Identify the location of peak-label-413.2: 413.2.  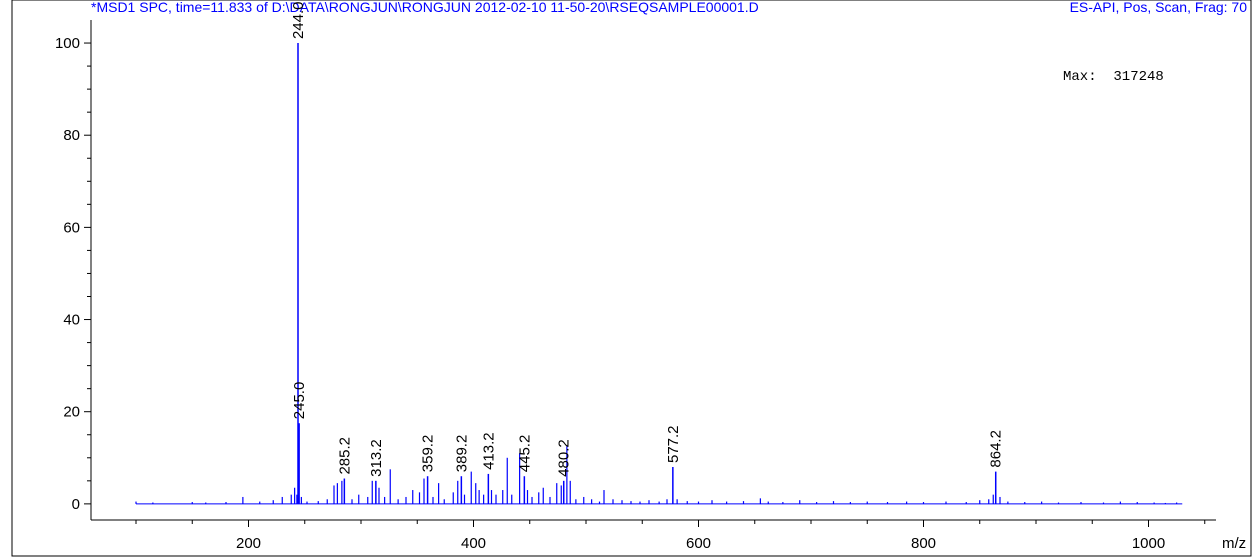
(488, 451).